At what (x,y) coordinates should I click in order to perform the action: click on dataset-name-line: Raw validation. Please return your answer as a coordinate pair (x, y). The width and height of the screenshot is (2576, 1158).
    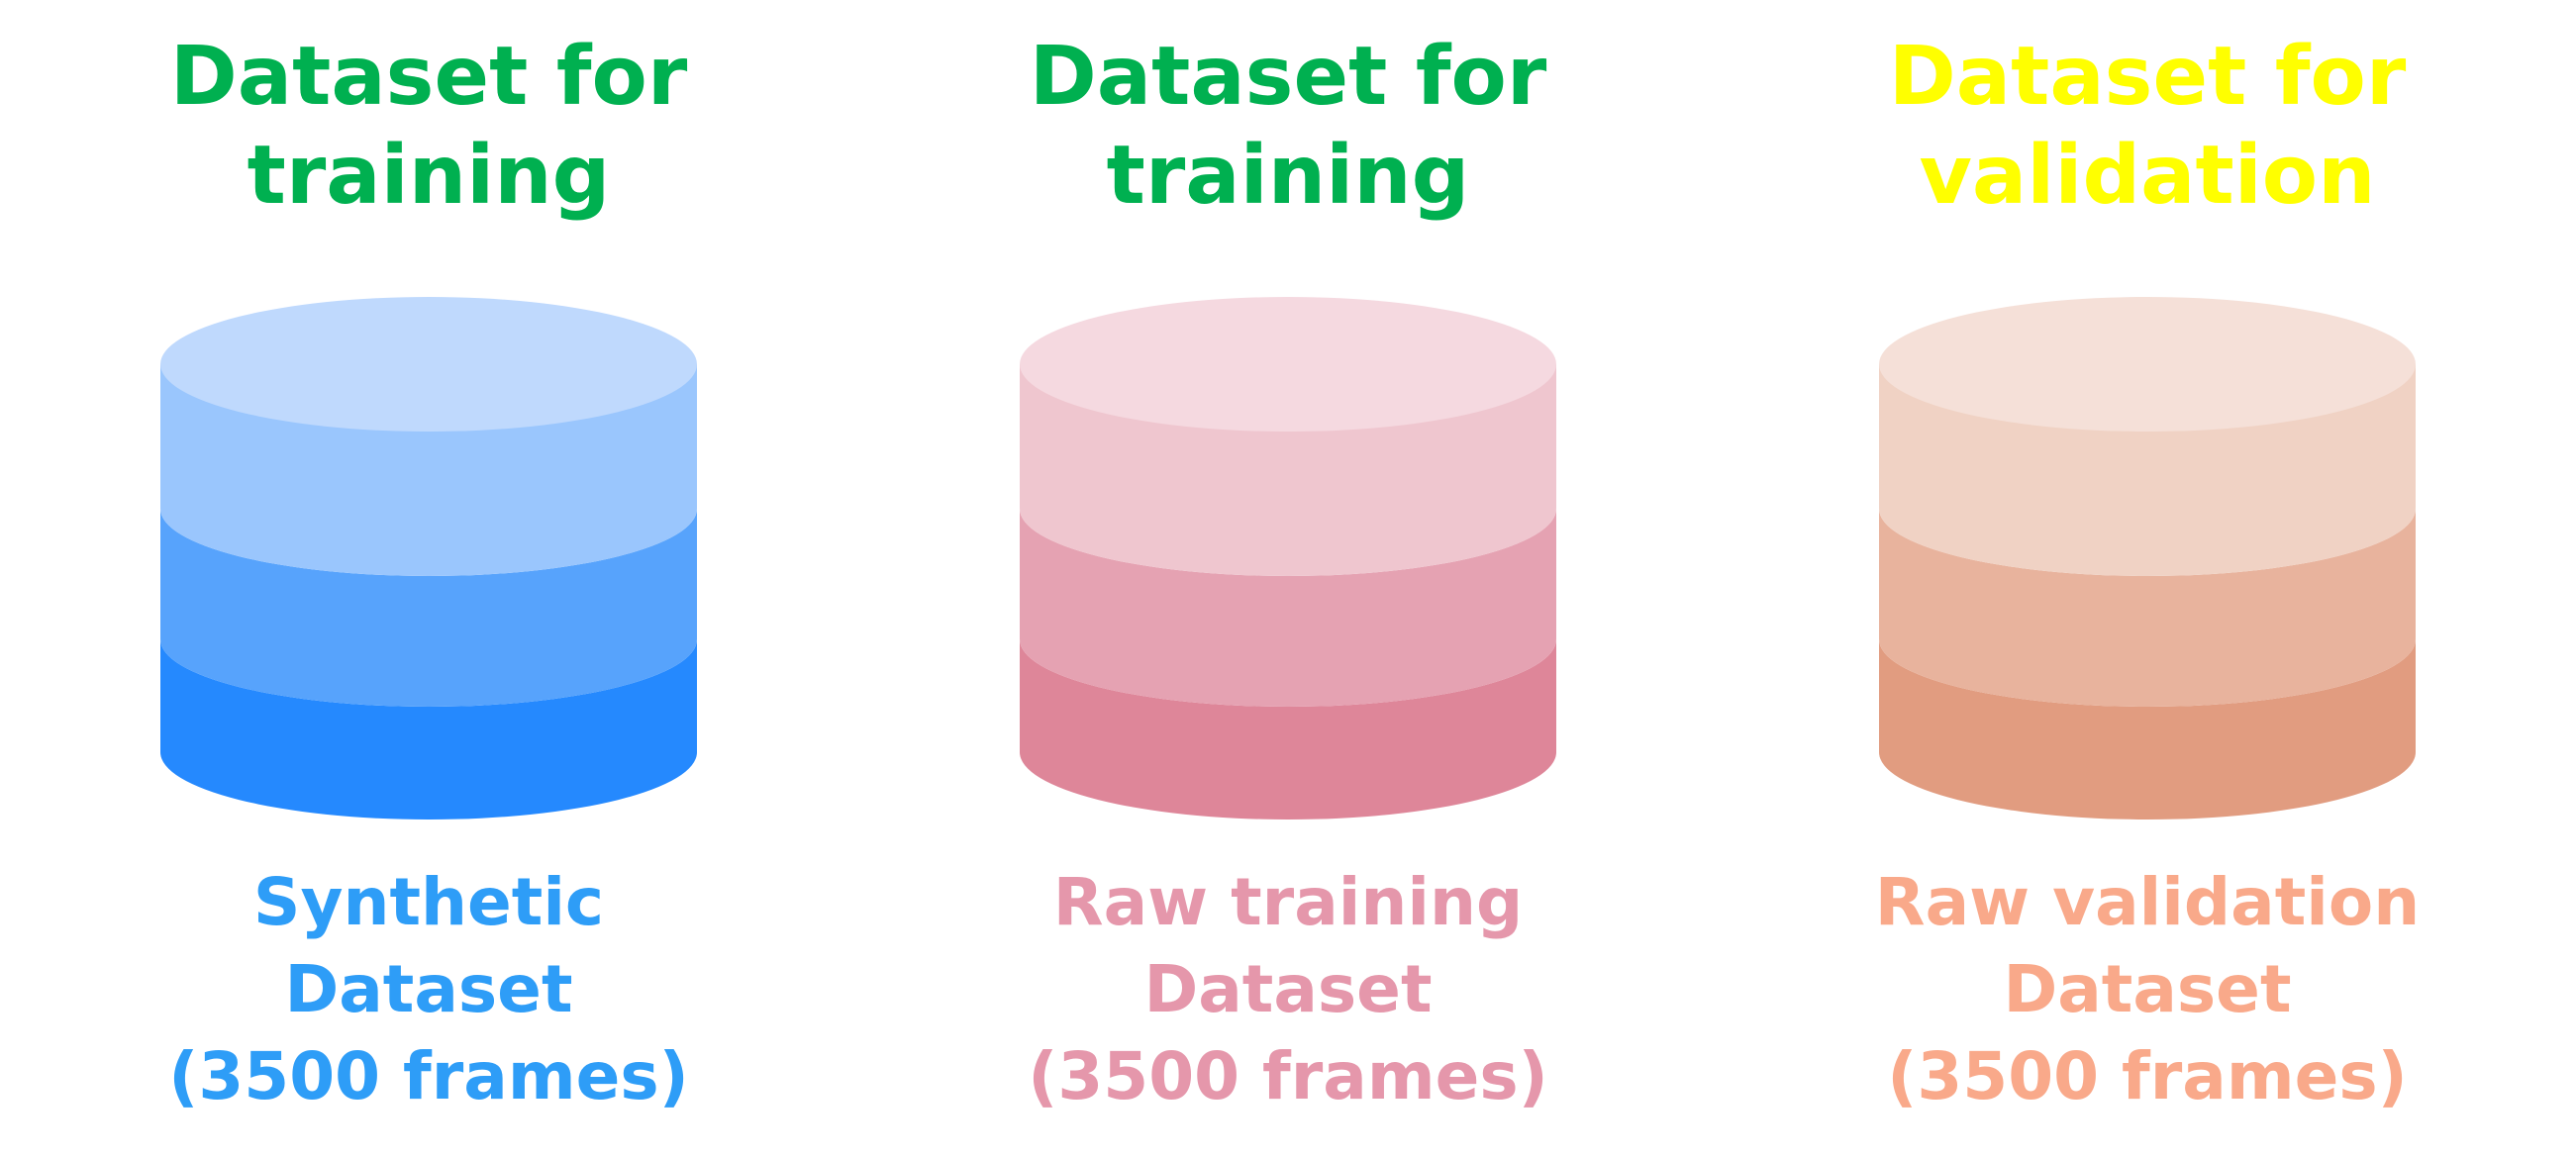
    Looking at the image, I should click on (2147, 902).